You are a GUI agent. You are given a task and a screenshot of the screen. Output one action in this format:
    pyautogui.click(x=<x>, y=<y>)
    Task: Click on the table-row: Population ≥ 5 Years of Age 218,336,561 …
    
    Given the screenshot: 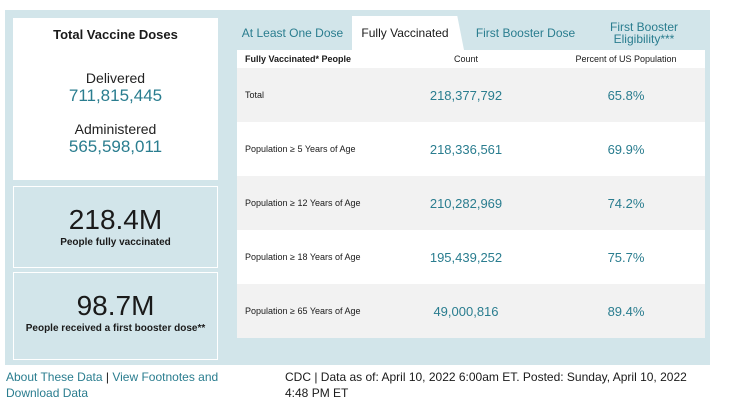 What is the action you would take?
    pyautogui.click(x=471, y=149)
    